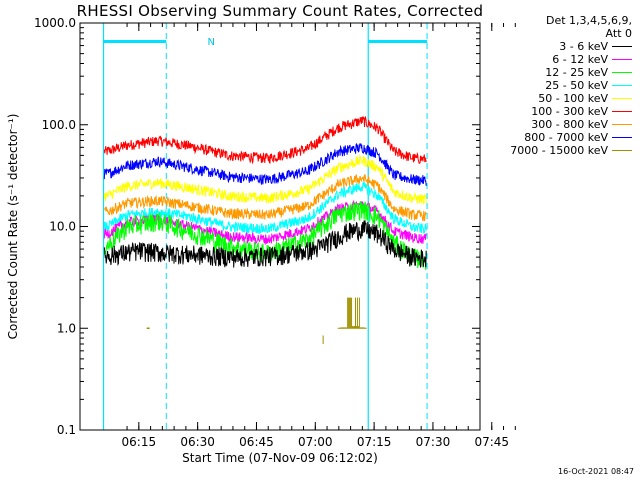 This screenshot has width=640, height=480. I want to click on annotation-label: N, so click(211, 42).